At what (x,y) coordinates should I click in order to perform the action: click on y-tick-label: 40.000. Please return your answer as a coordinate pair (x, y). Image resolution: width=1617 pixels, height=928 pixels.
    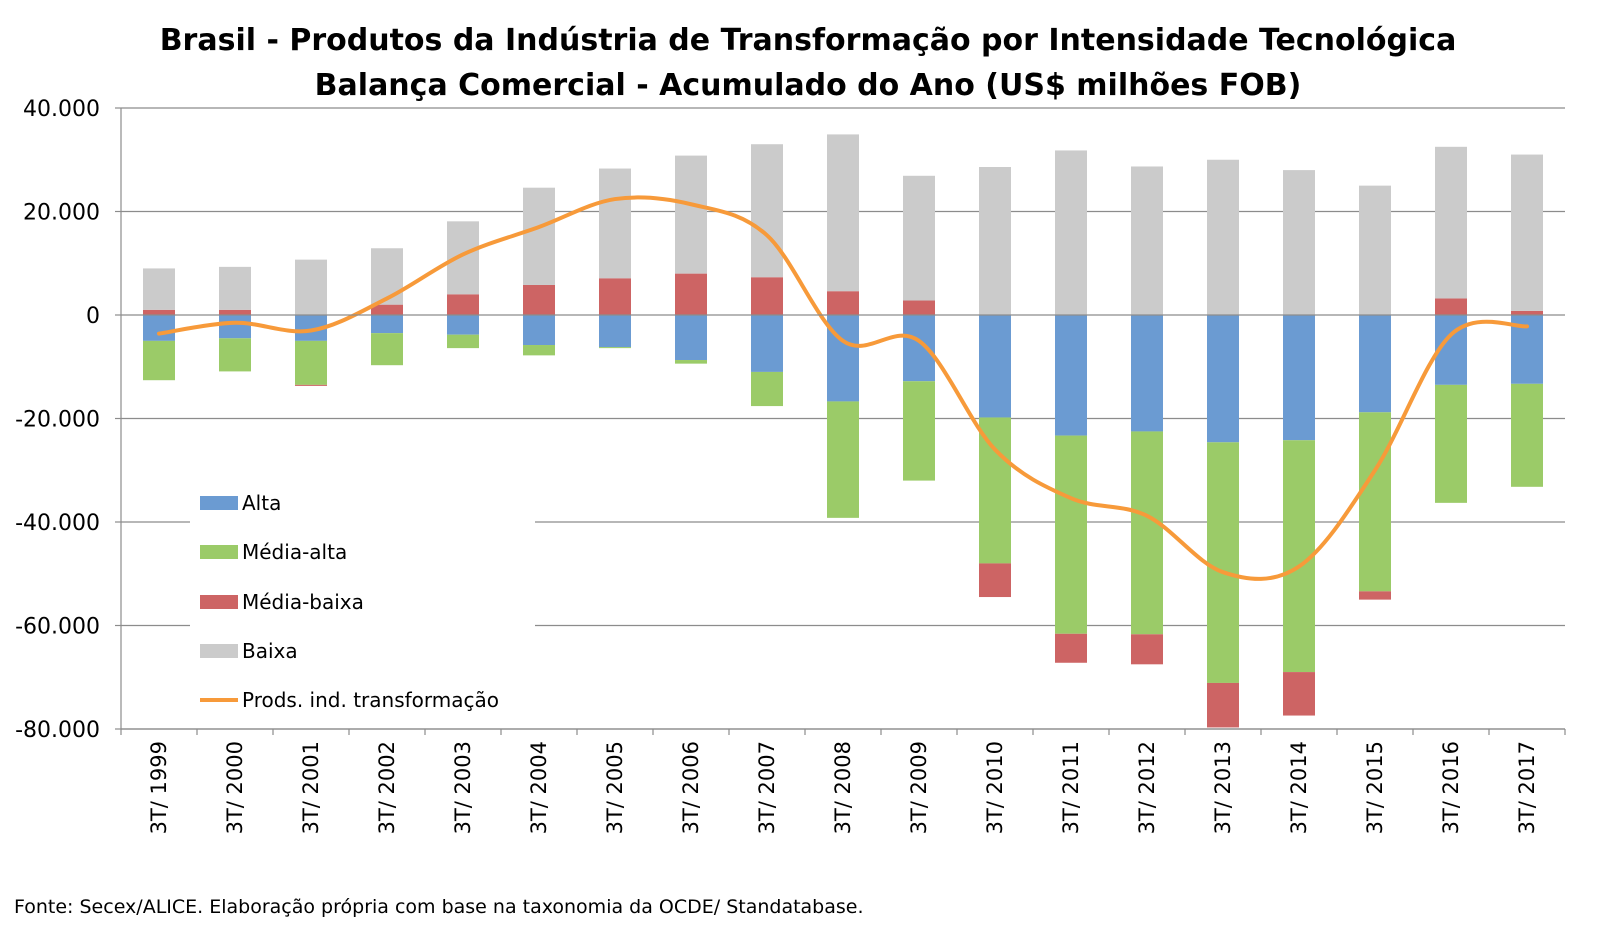
    Looking at the image, I should click on (61, 109).